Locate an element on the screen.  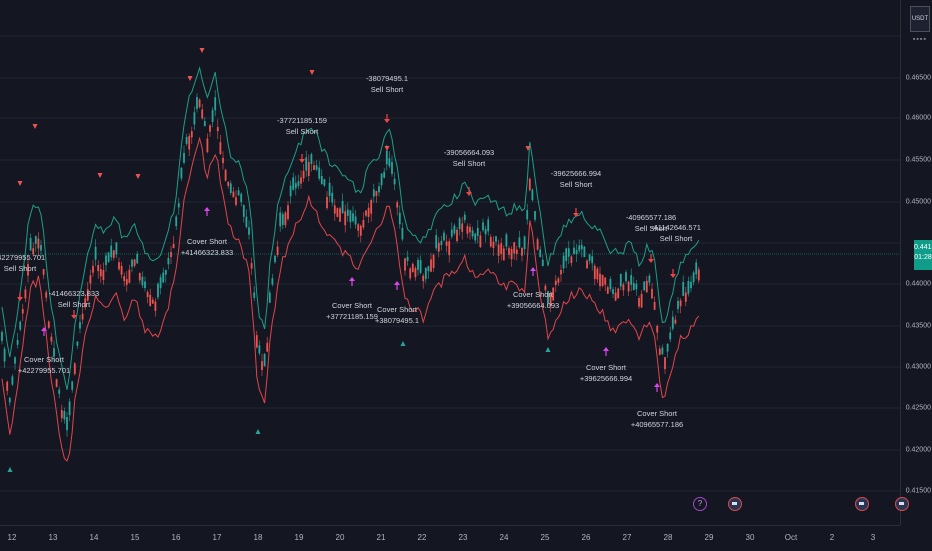
time-label: 28 is located at coordinates (668, 537).